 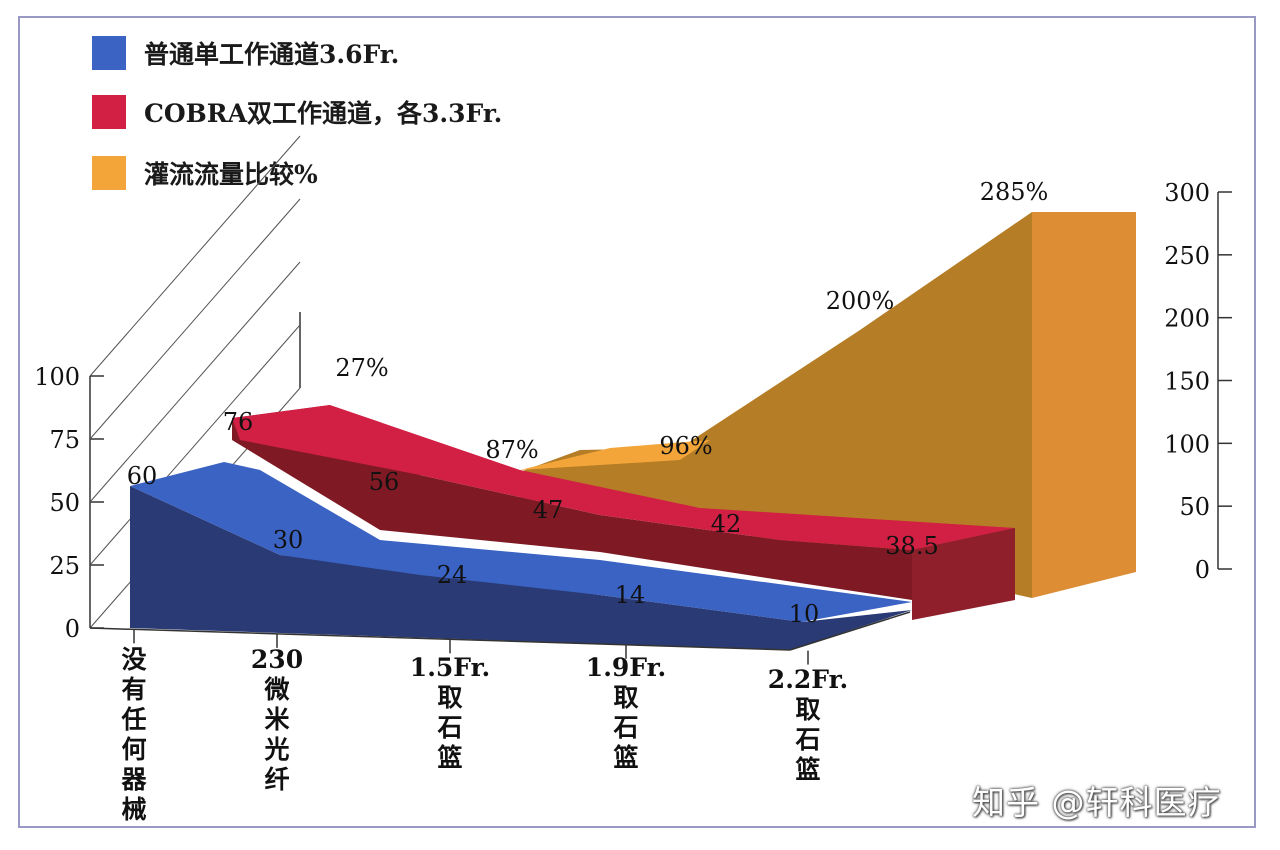 What do you see at coordinates (64, 566) in the screenshot?
I see `left-axis-tick-label-25: 25` at bounding box center [64, 566].